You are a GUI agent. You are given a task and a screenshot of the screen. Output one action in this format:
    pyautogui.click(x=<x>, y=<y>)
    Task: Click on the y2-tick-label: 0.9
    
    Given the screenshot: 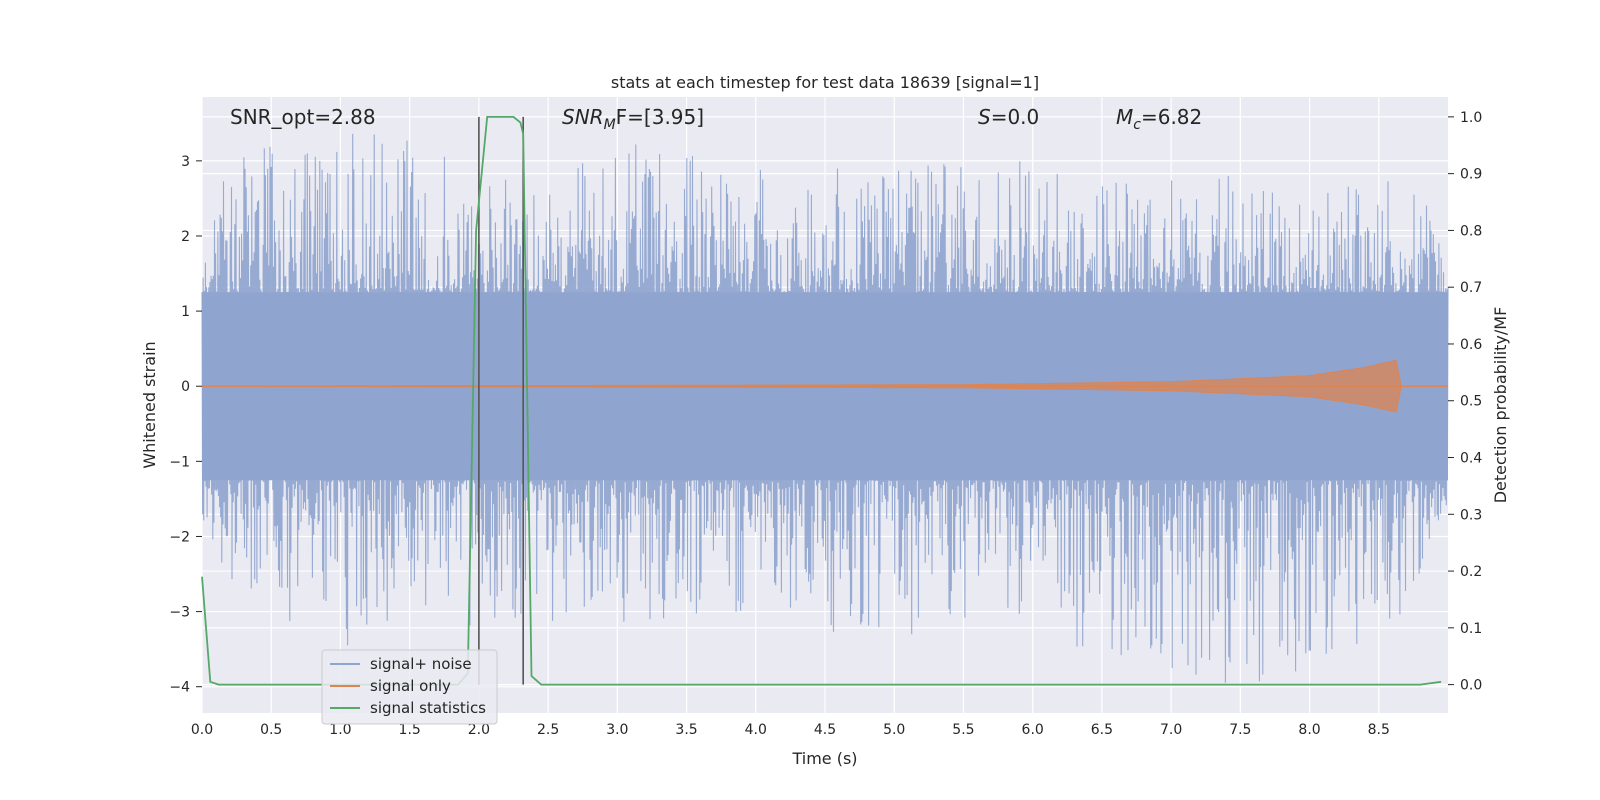 What is the action you would take?
    pyautogui.click(x=1471, y=175)
    